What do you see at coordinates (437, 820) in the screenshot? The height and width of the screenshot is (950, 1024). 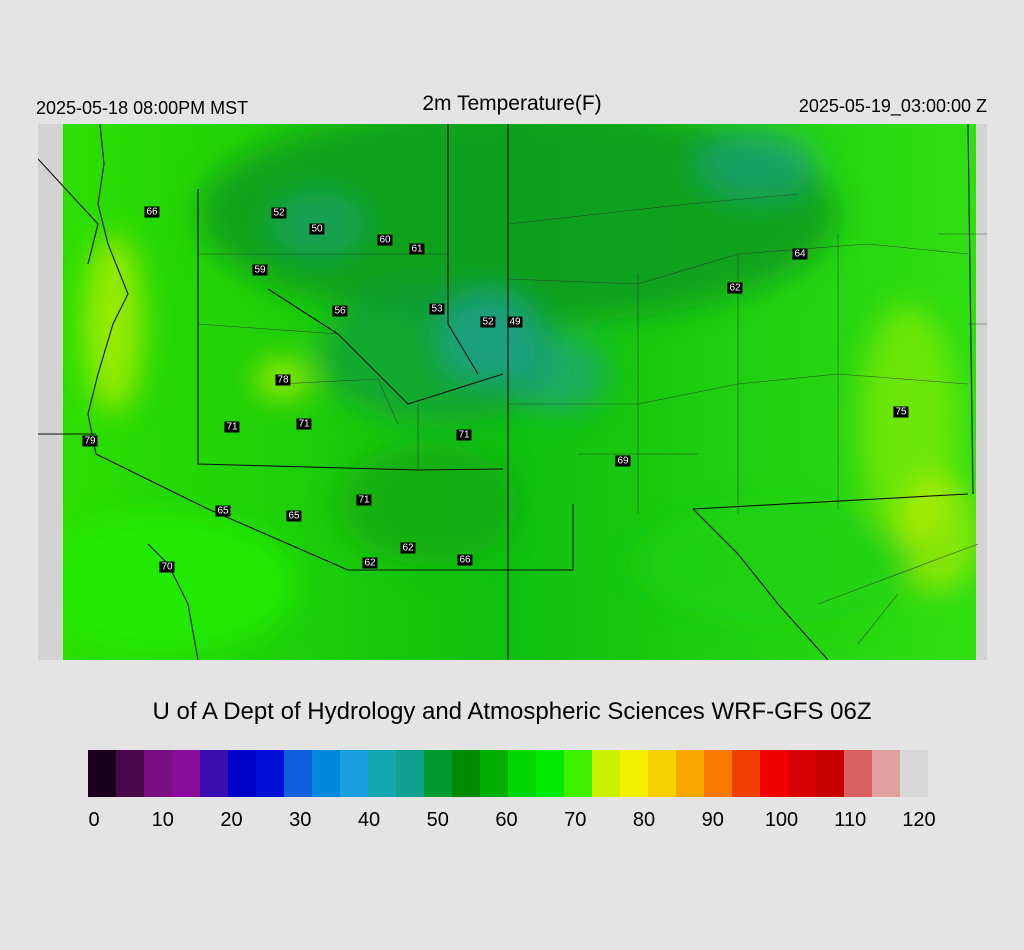 I see `colorbar-tick-label: 50` at bounding box center [437, 820].